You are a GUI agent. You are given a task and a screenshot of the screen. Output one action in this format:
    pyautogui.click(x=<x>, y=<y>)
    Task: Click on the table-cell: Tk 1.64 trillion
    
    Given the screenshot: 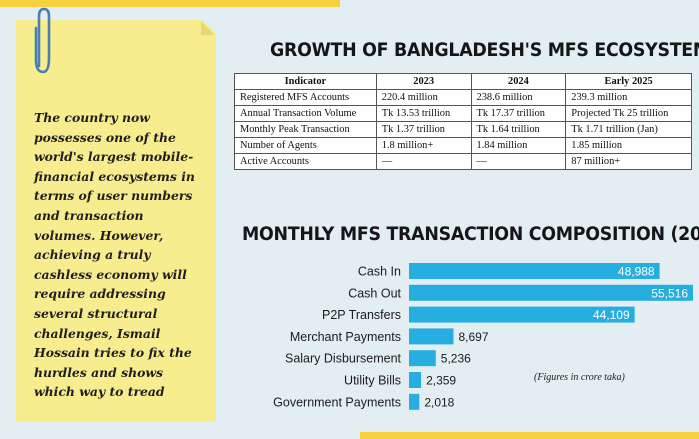 What is the action you would take?
    pyautogui.click(x=518, y=129)
    